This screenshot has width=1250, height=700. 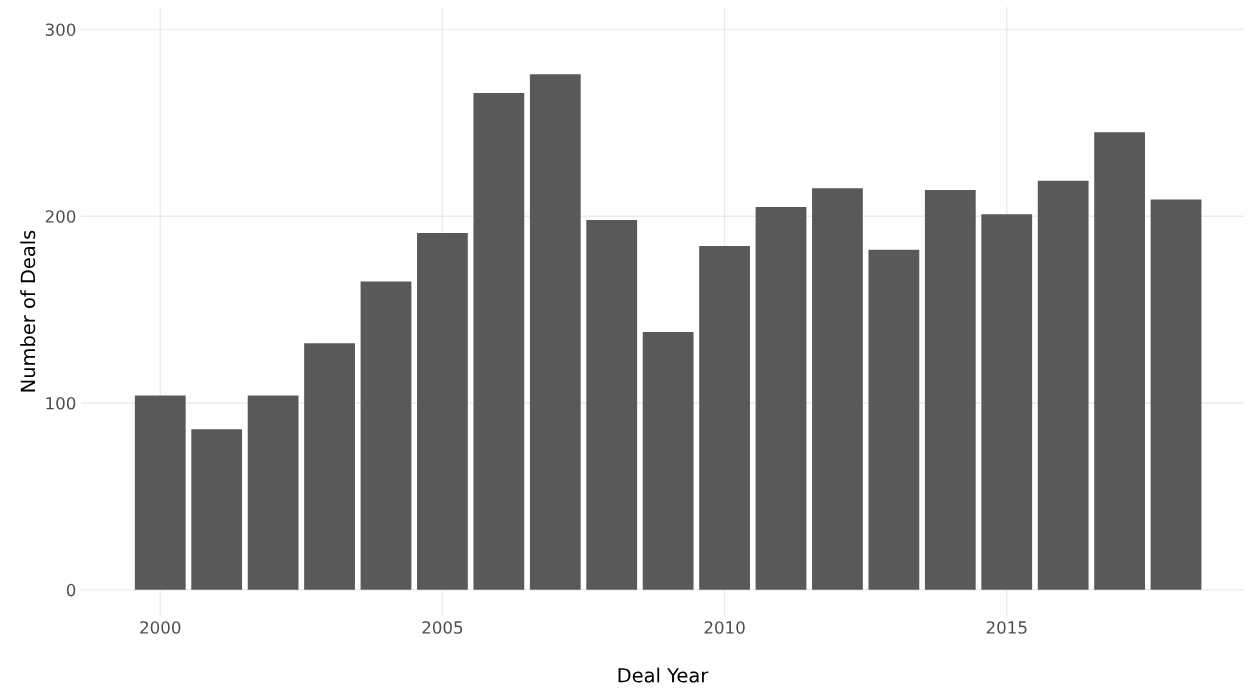 What do you see at coordinates (1006, 627) in the screenshot?
I see `x-tick-label: 2015` at bounding box center [1006, 627].